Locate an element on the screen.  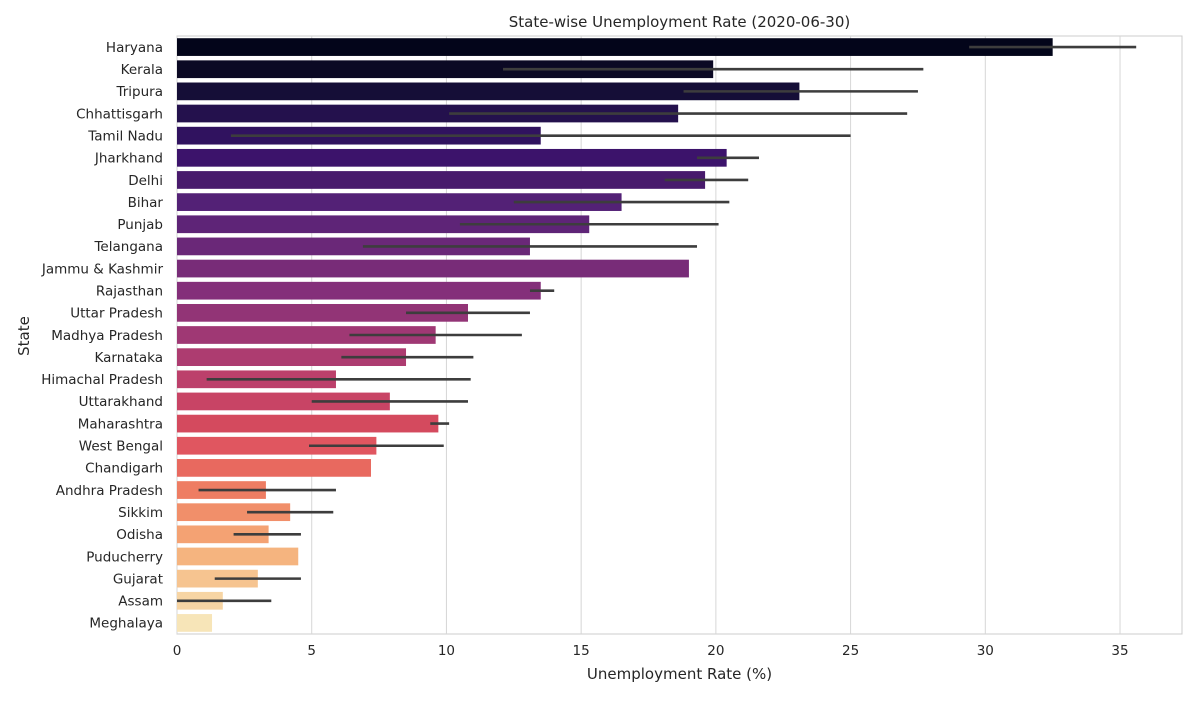
x-tick-label: 30 is located at coordinates (985, 651).